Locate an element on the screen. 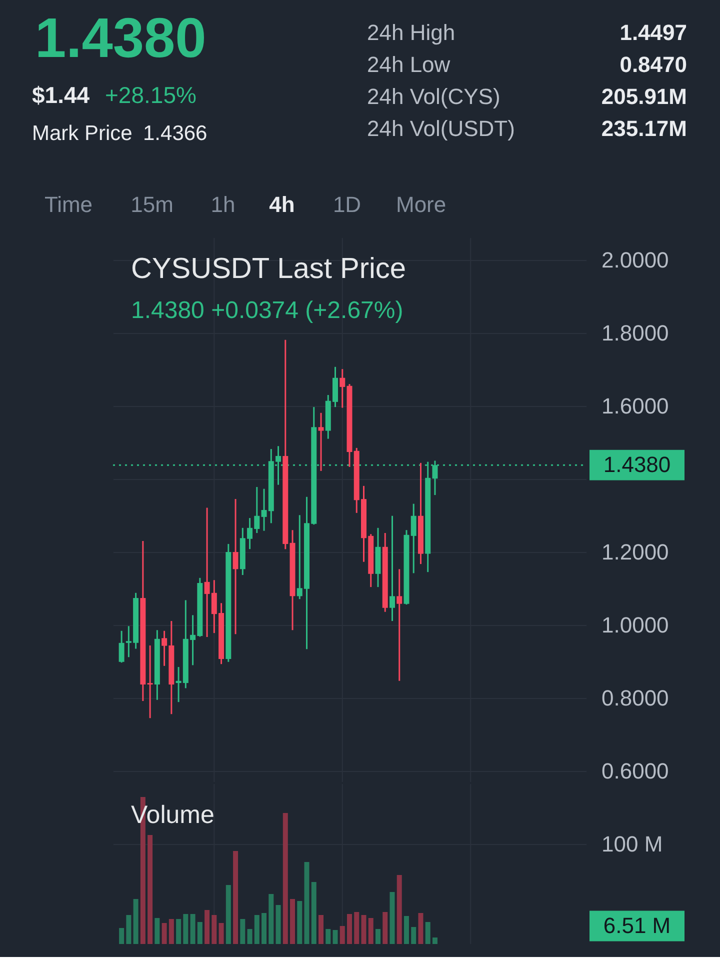 The image size is (720, 962). text: Time is located at coordinates (68, 204).